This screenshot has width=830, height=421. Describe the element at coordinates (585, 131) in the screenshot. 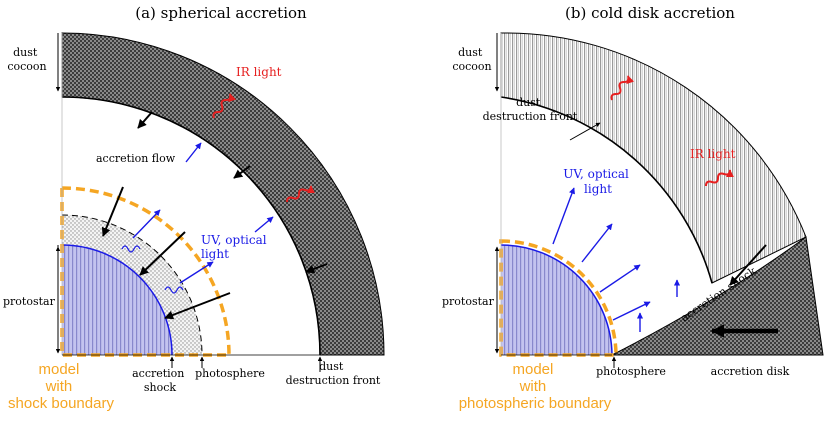

I see `dust-front-marker` at that location.